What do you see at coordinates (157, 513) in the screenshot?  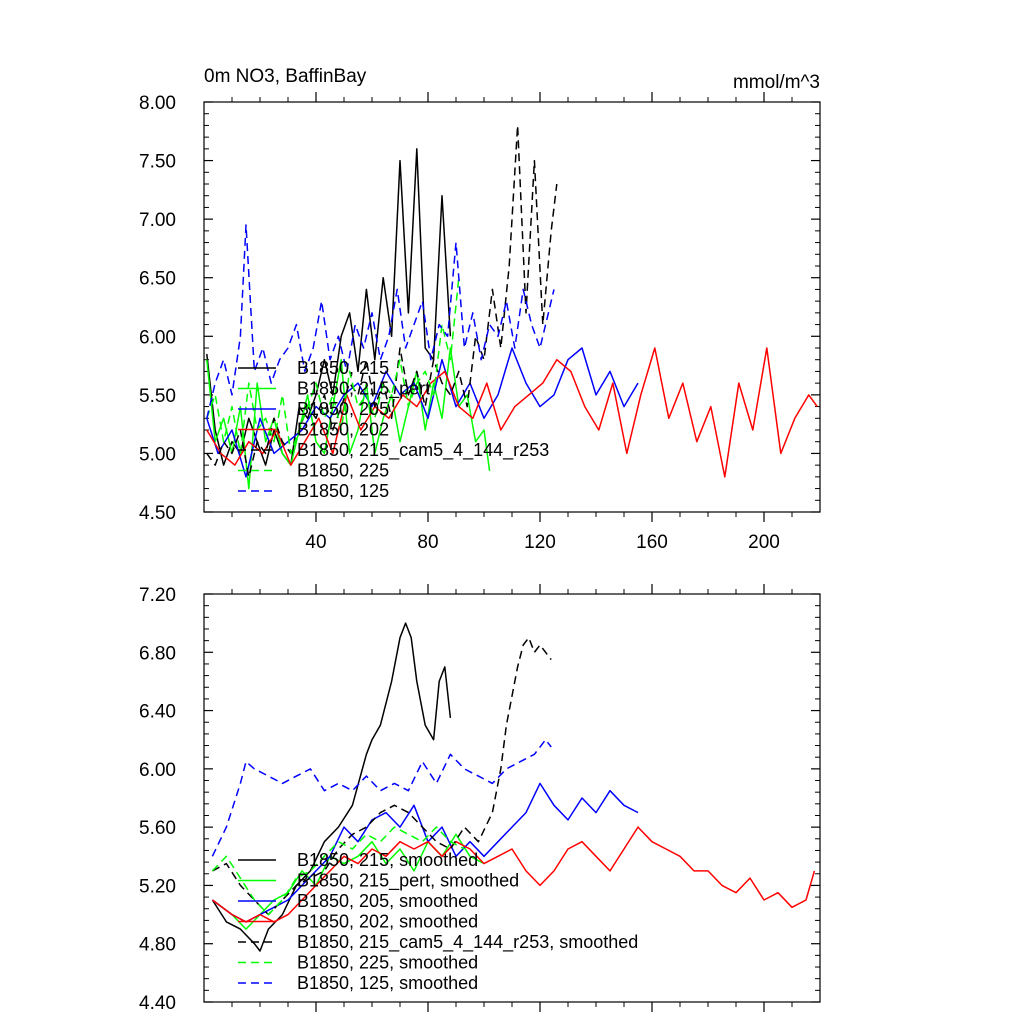 I see `y-tick-label: 4.50` at bounding box center [157, 513].